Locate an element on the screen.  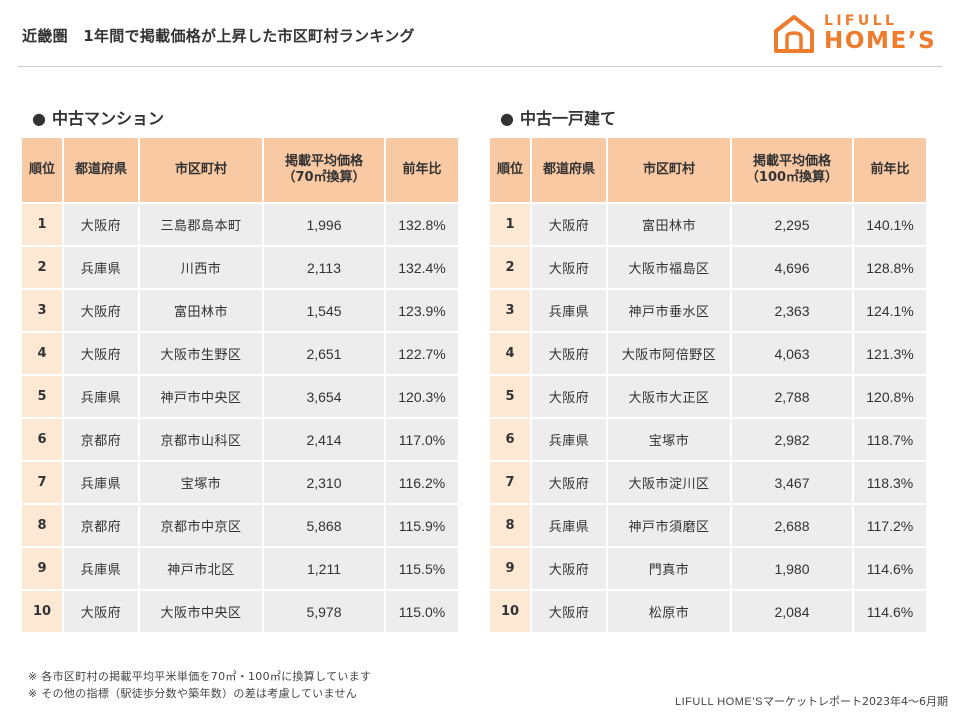
table-row: 9 兵庫県 神戸市北区 1,211 115.5% is located at coordinates (240, 569).